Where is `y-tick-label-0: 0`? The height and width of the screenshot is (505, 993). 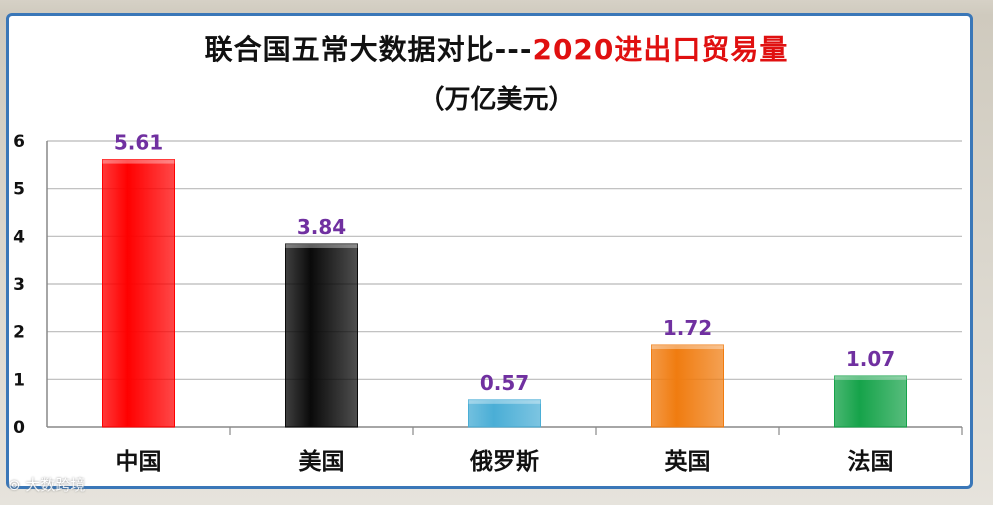 y-tick-label-0: 0 is located at coordinates (19, 428).